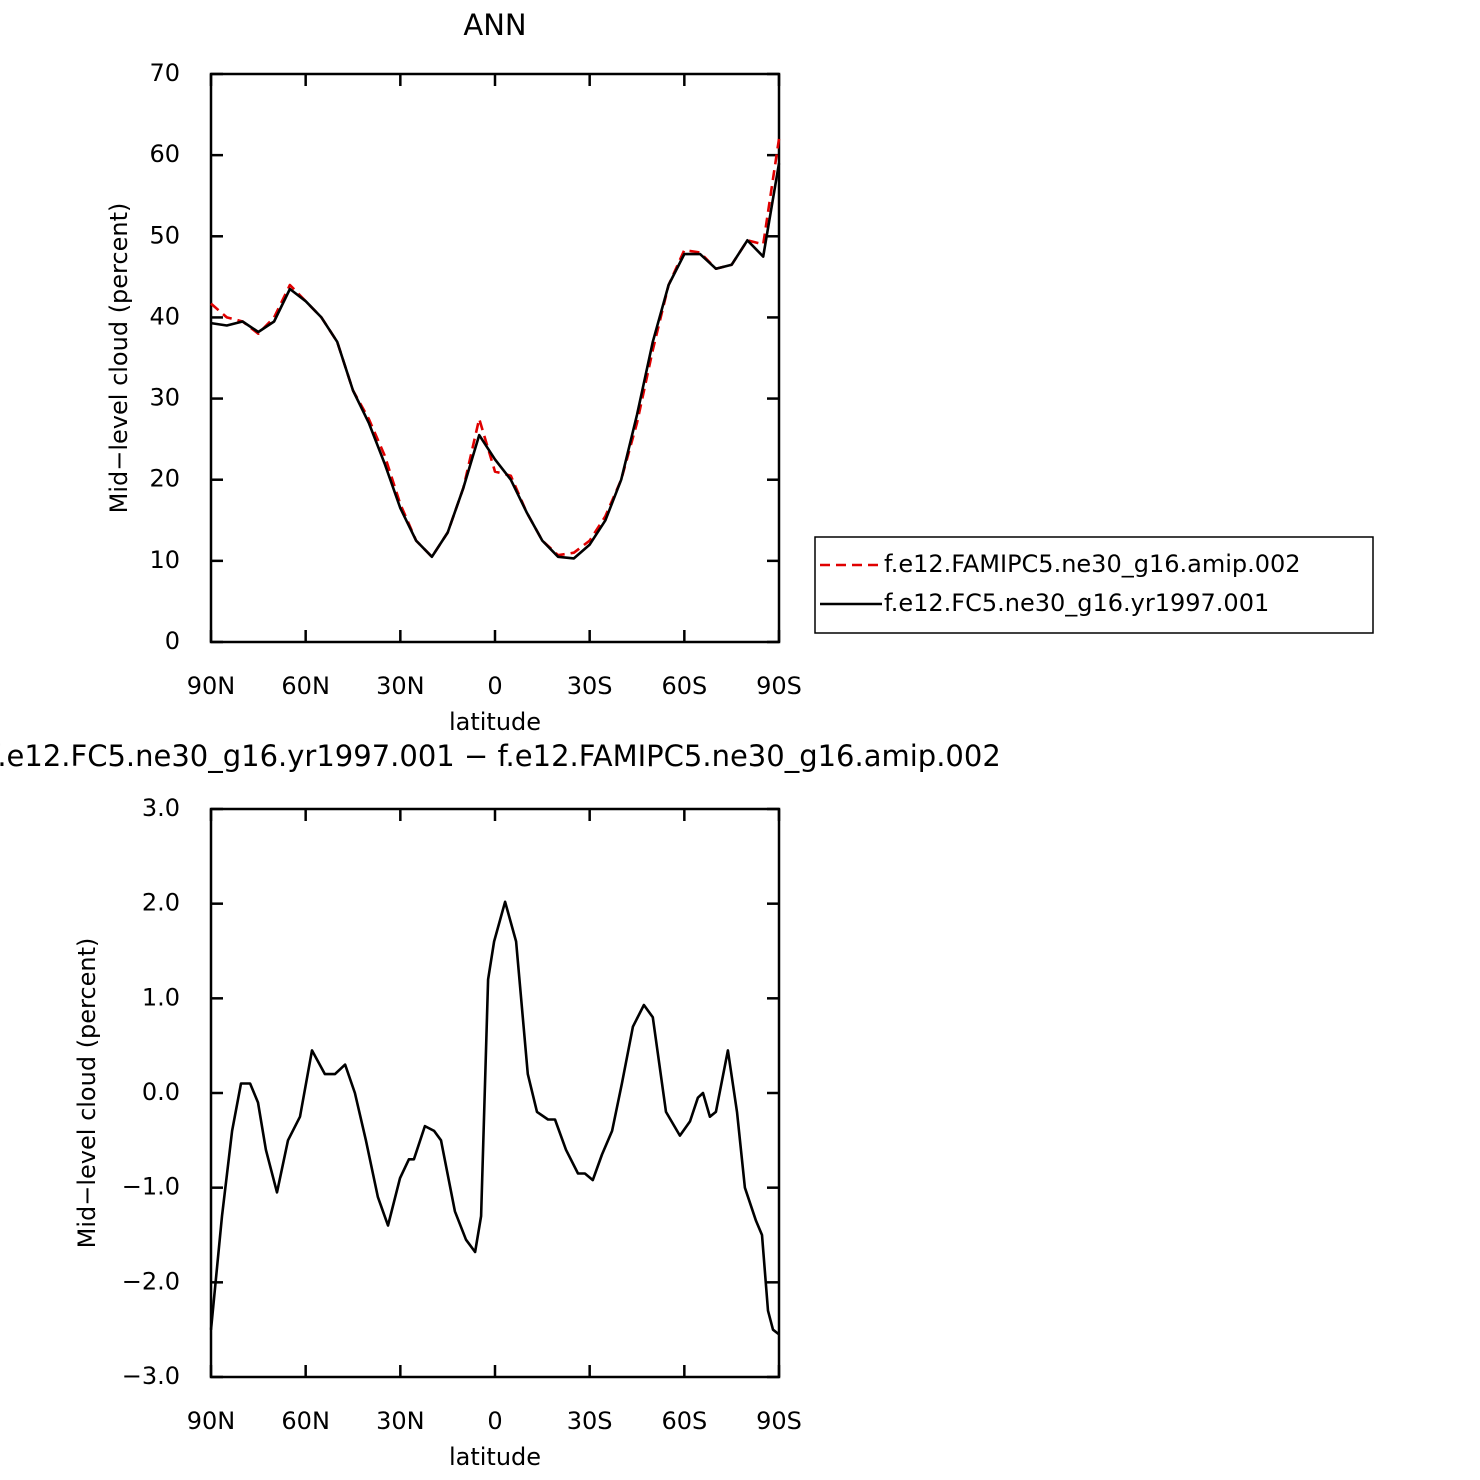 The height and width of the screenshot is (1480, 1480). What do you see at coordinates (161, 903) in the screenshot?
I see `y-tick-label: 2.0` at bounding box center [161, 903].